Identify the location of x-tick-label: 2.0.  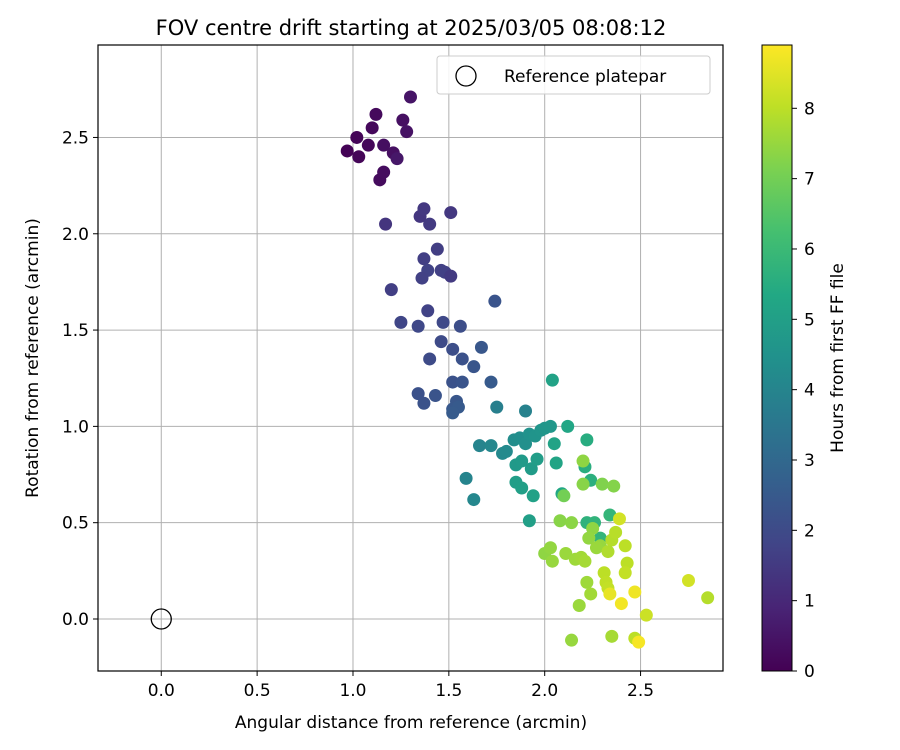
(544, 691).